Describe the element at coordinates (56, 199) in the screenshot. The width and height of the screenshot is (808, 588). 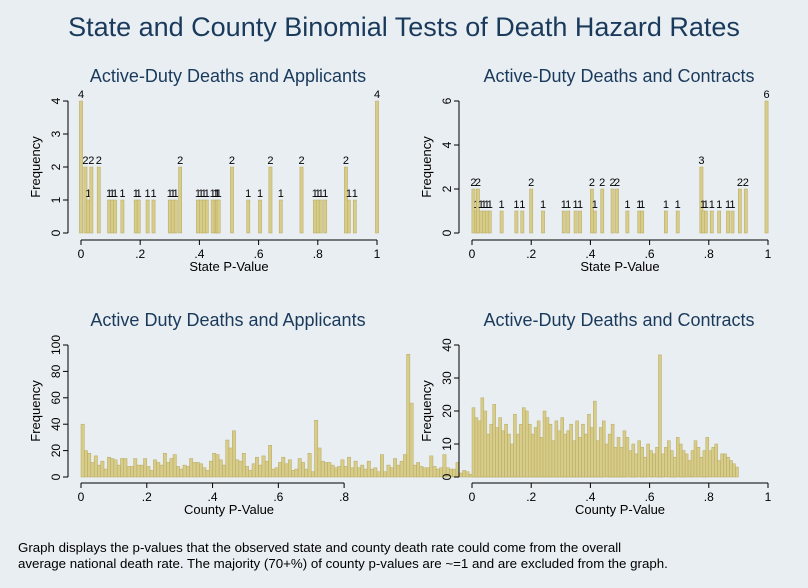
I see `y-tick-label: 1` at that location.